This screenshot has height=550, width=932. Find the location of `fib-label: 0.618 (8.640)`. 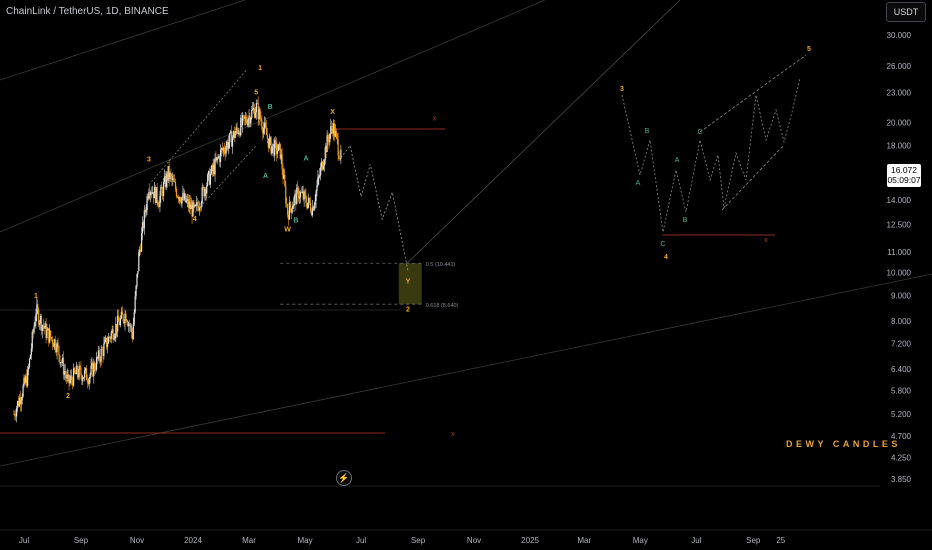

fib-label: 0.618 (8.640) is located at coordinates (442, 306).